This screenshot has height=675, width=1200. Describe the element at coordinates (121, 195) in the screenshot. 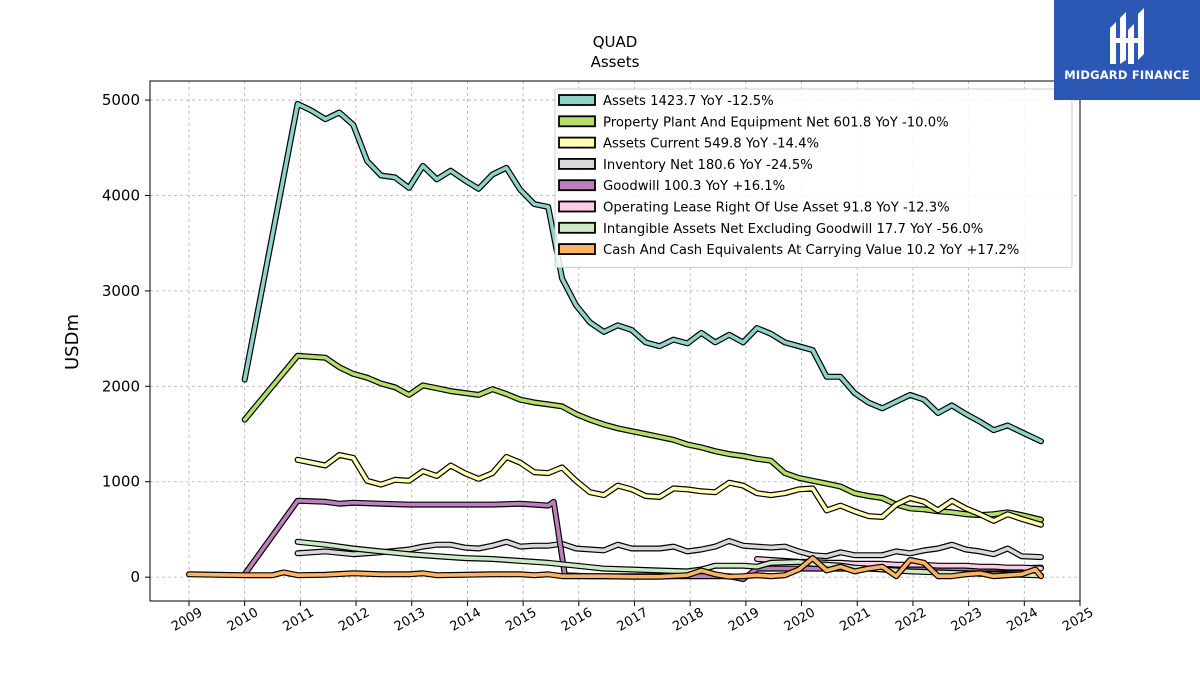

I see `y-tick-label: 4000` at that location.